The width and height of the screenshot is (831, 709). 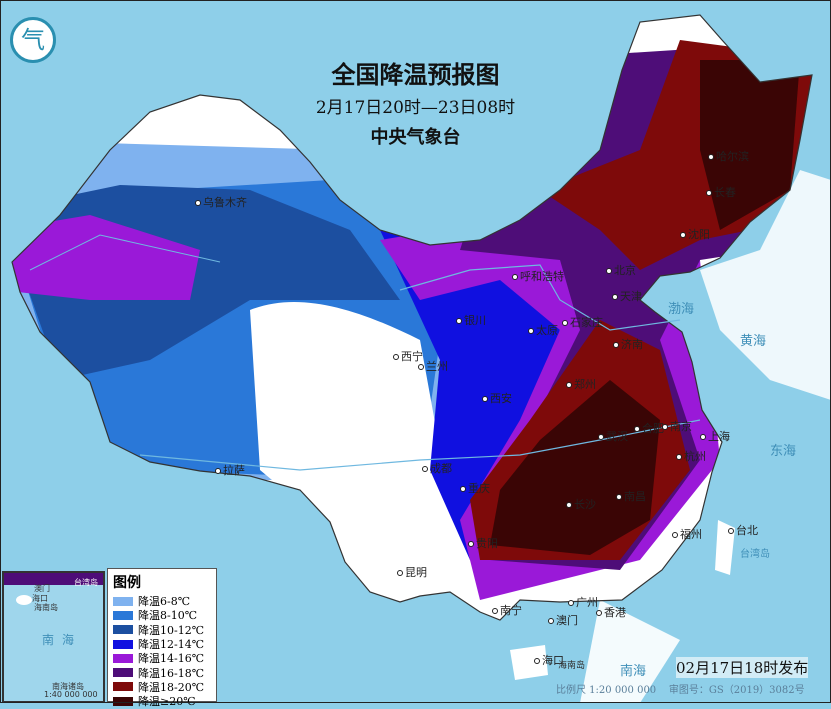 I want to click on legend-item: 降温16-18℃, so click(x=164, y=672).